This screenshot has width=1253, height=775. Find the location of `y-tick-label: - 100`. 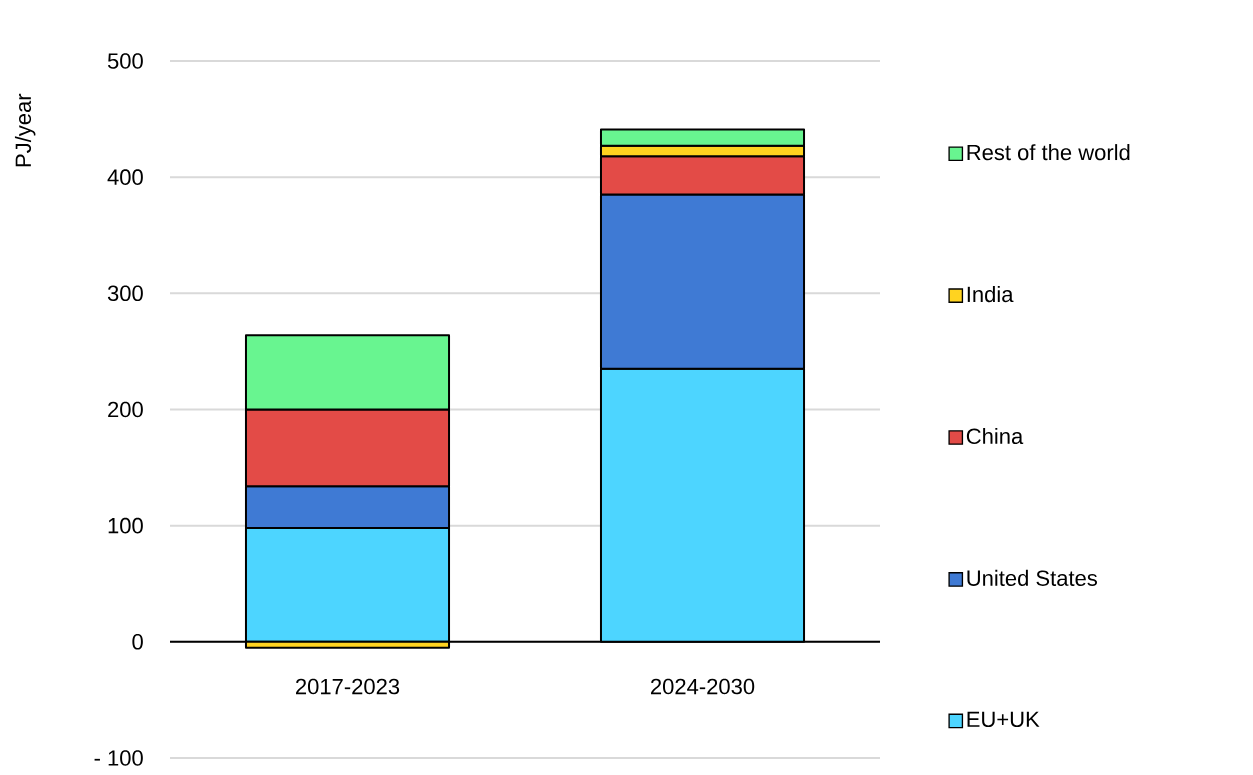

y-tick-label: - 100 is located at coordinates (118, 758).